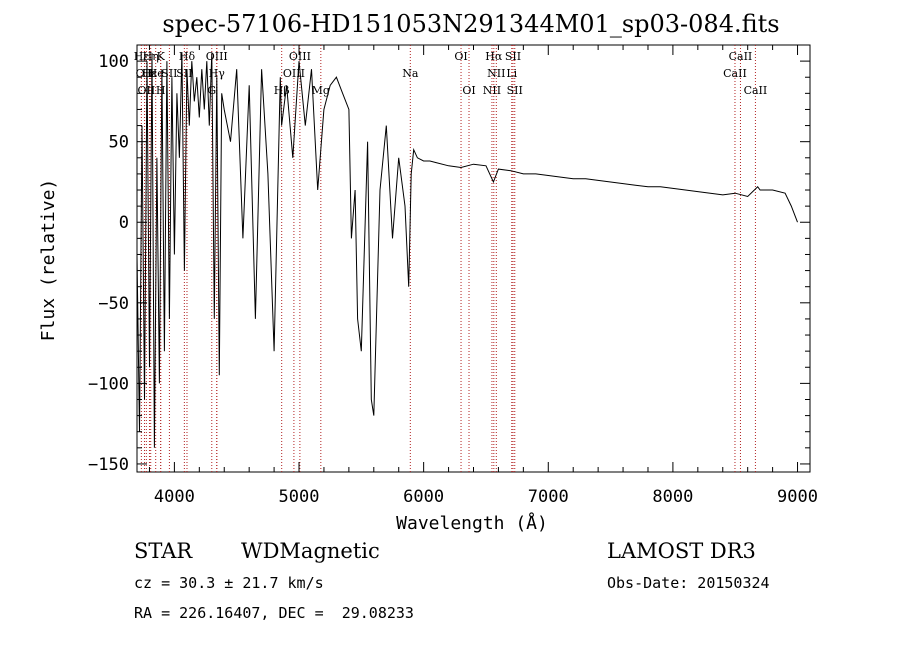  I want to click on x-tick-label: 6000, so click(423, 497).